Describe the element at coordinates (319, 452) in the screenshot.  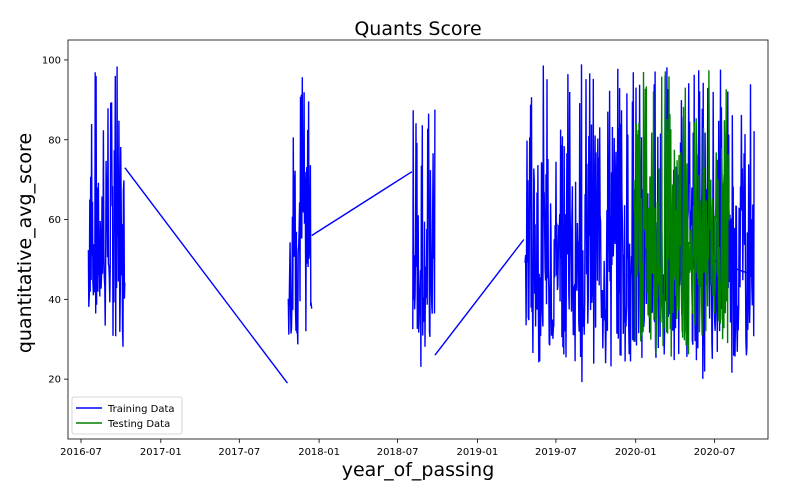
I see `x-tick-label-3: 2018-01` at that location.